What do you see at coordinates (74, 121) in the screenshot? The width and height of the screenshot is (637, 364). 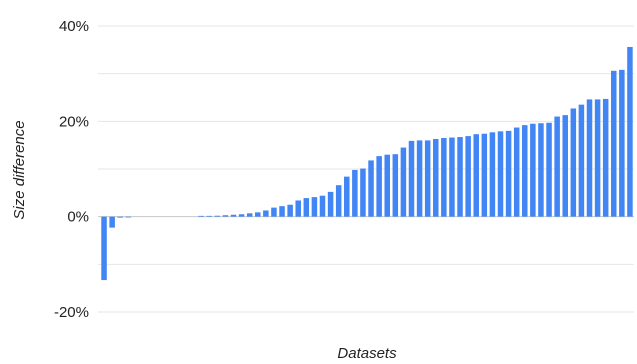 I see `y-tick-label: 20%` at bounding box center [74, 121].